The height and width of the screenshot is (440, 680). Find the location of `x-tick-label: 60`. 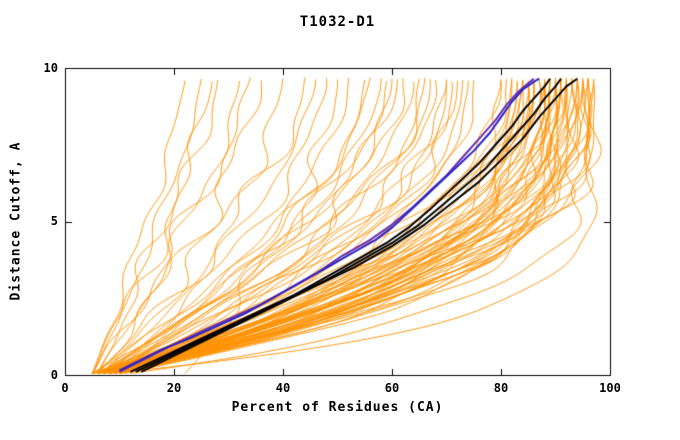

x-tick-label: 60 is located at coordinates (392, 388).